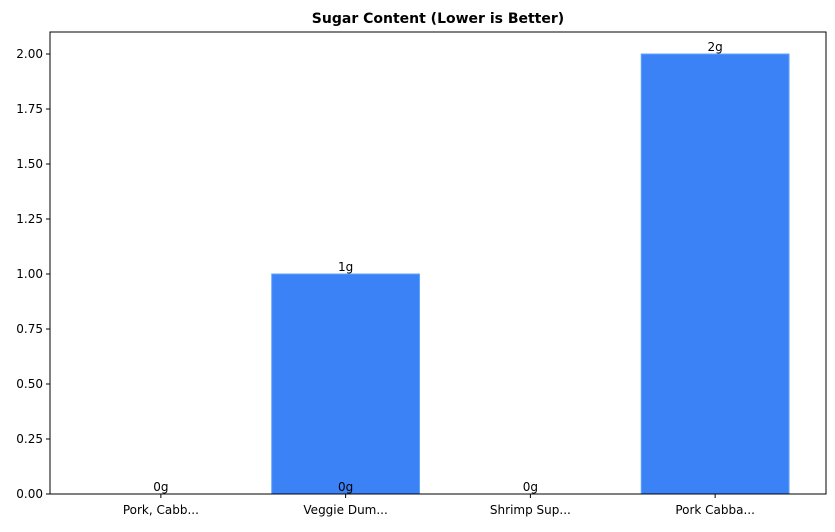  I want to click on y-tick-label: 1.00, so click(29, 274).